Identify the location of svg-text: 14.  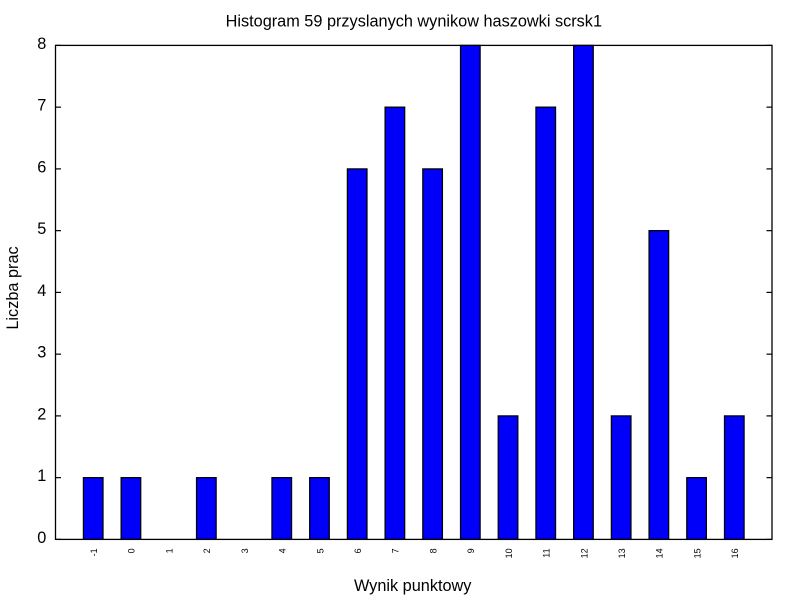
(660, 553).